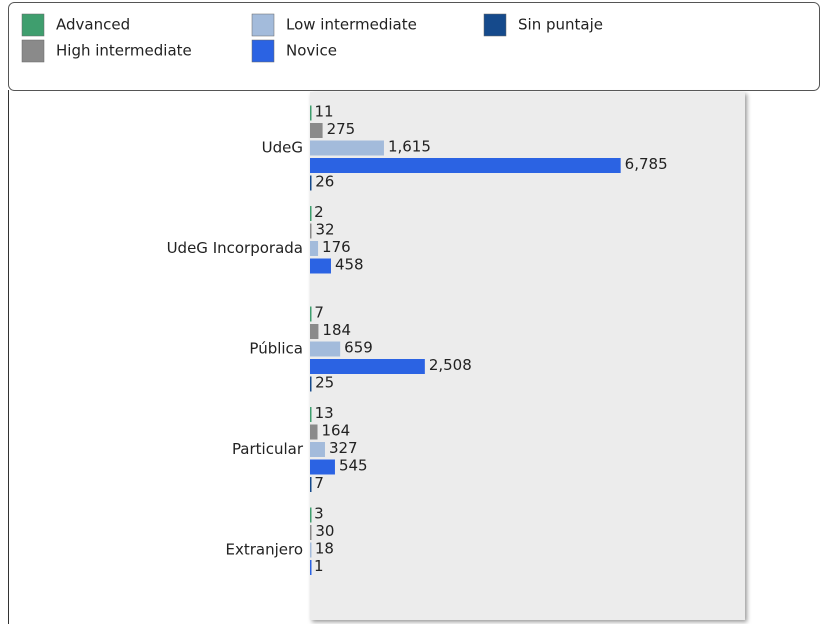 This screenshot has width=825, height=624. Describe the element at coordinates (324, 112) in the screenshot. I see `data-label: 11` at that location.